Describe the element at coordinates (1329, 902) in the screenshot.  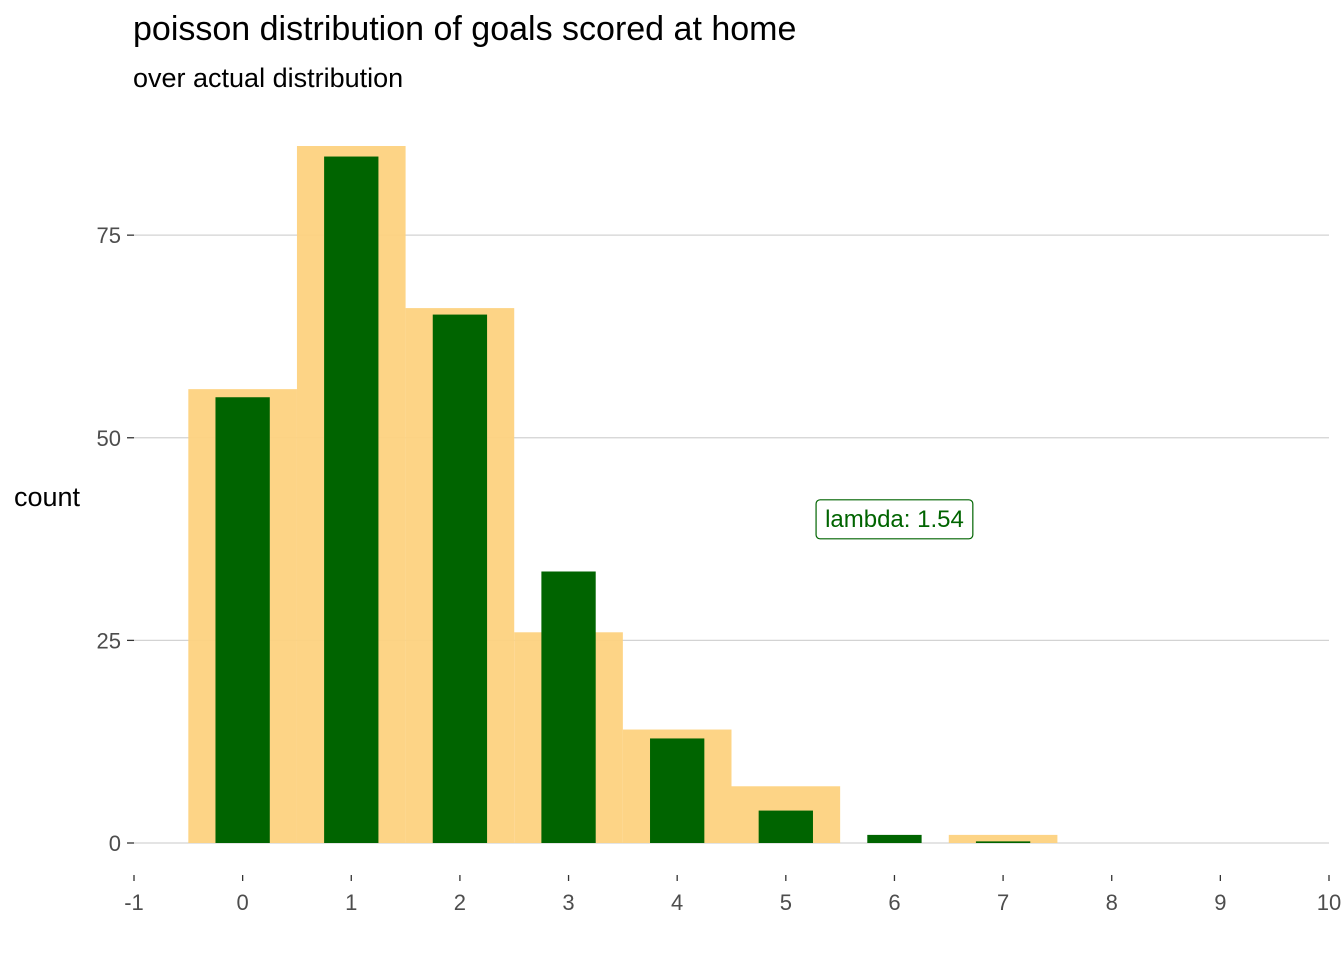
I see `x-tick-label: 10` at that location.